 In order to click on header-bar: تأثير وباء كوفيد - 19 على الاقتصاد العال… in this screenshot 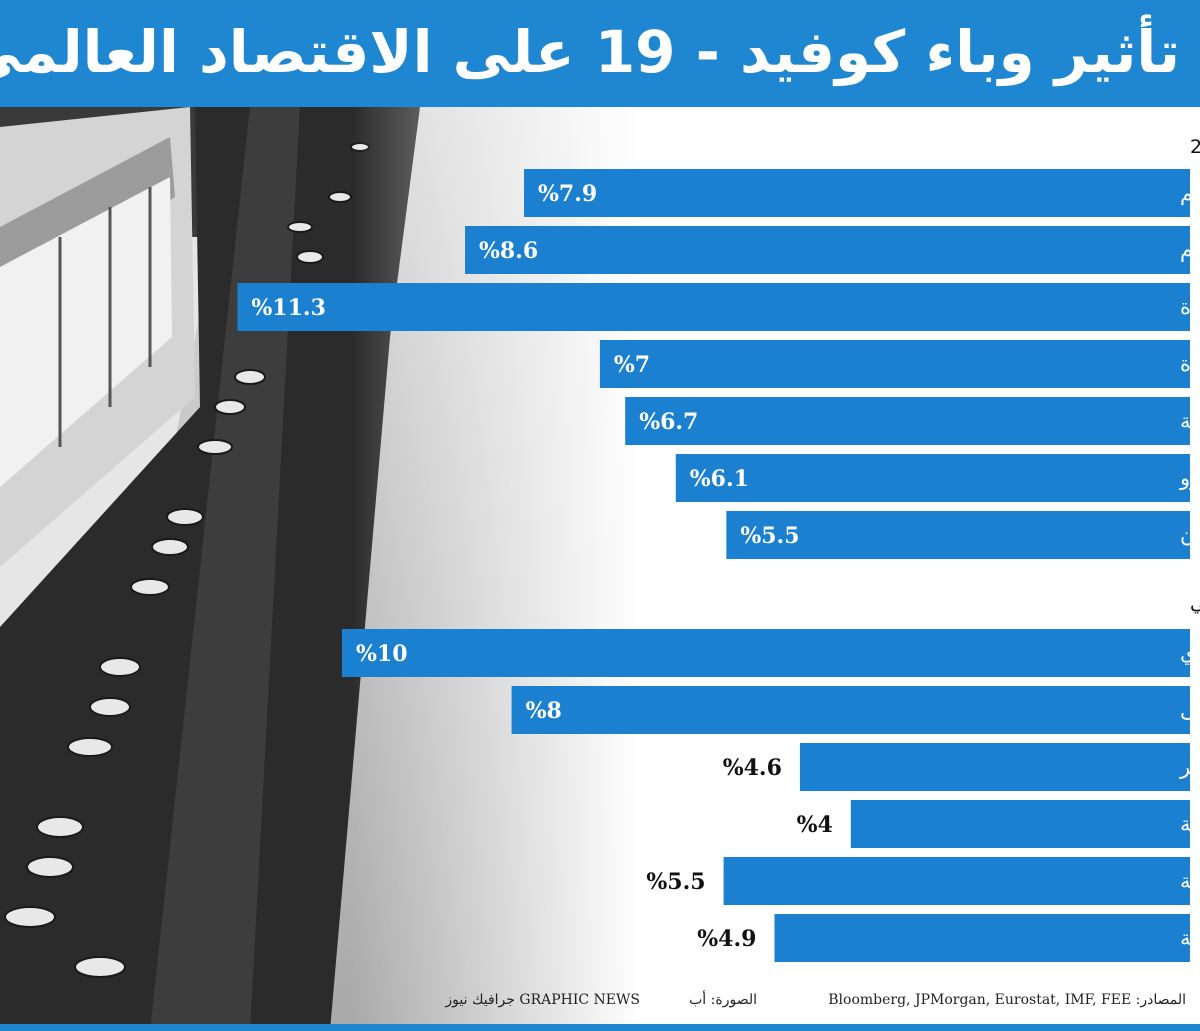, I will do `click(600, 53)`.